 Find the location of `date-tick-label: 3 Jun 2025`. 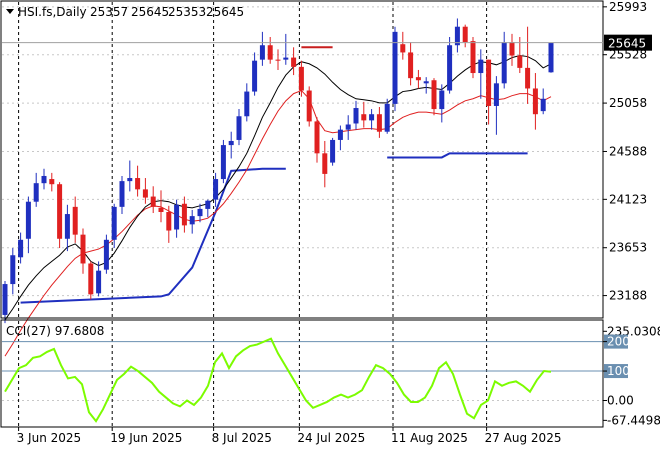

date-tick-label: 3 Jun 2025 is located at coordinates (49, 438).